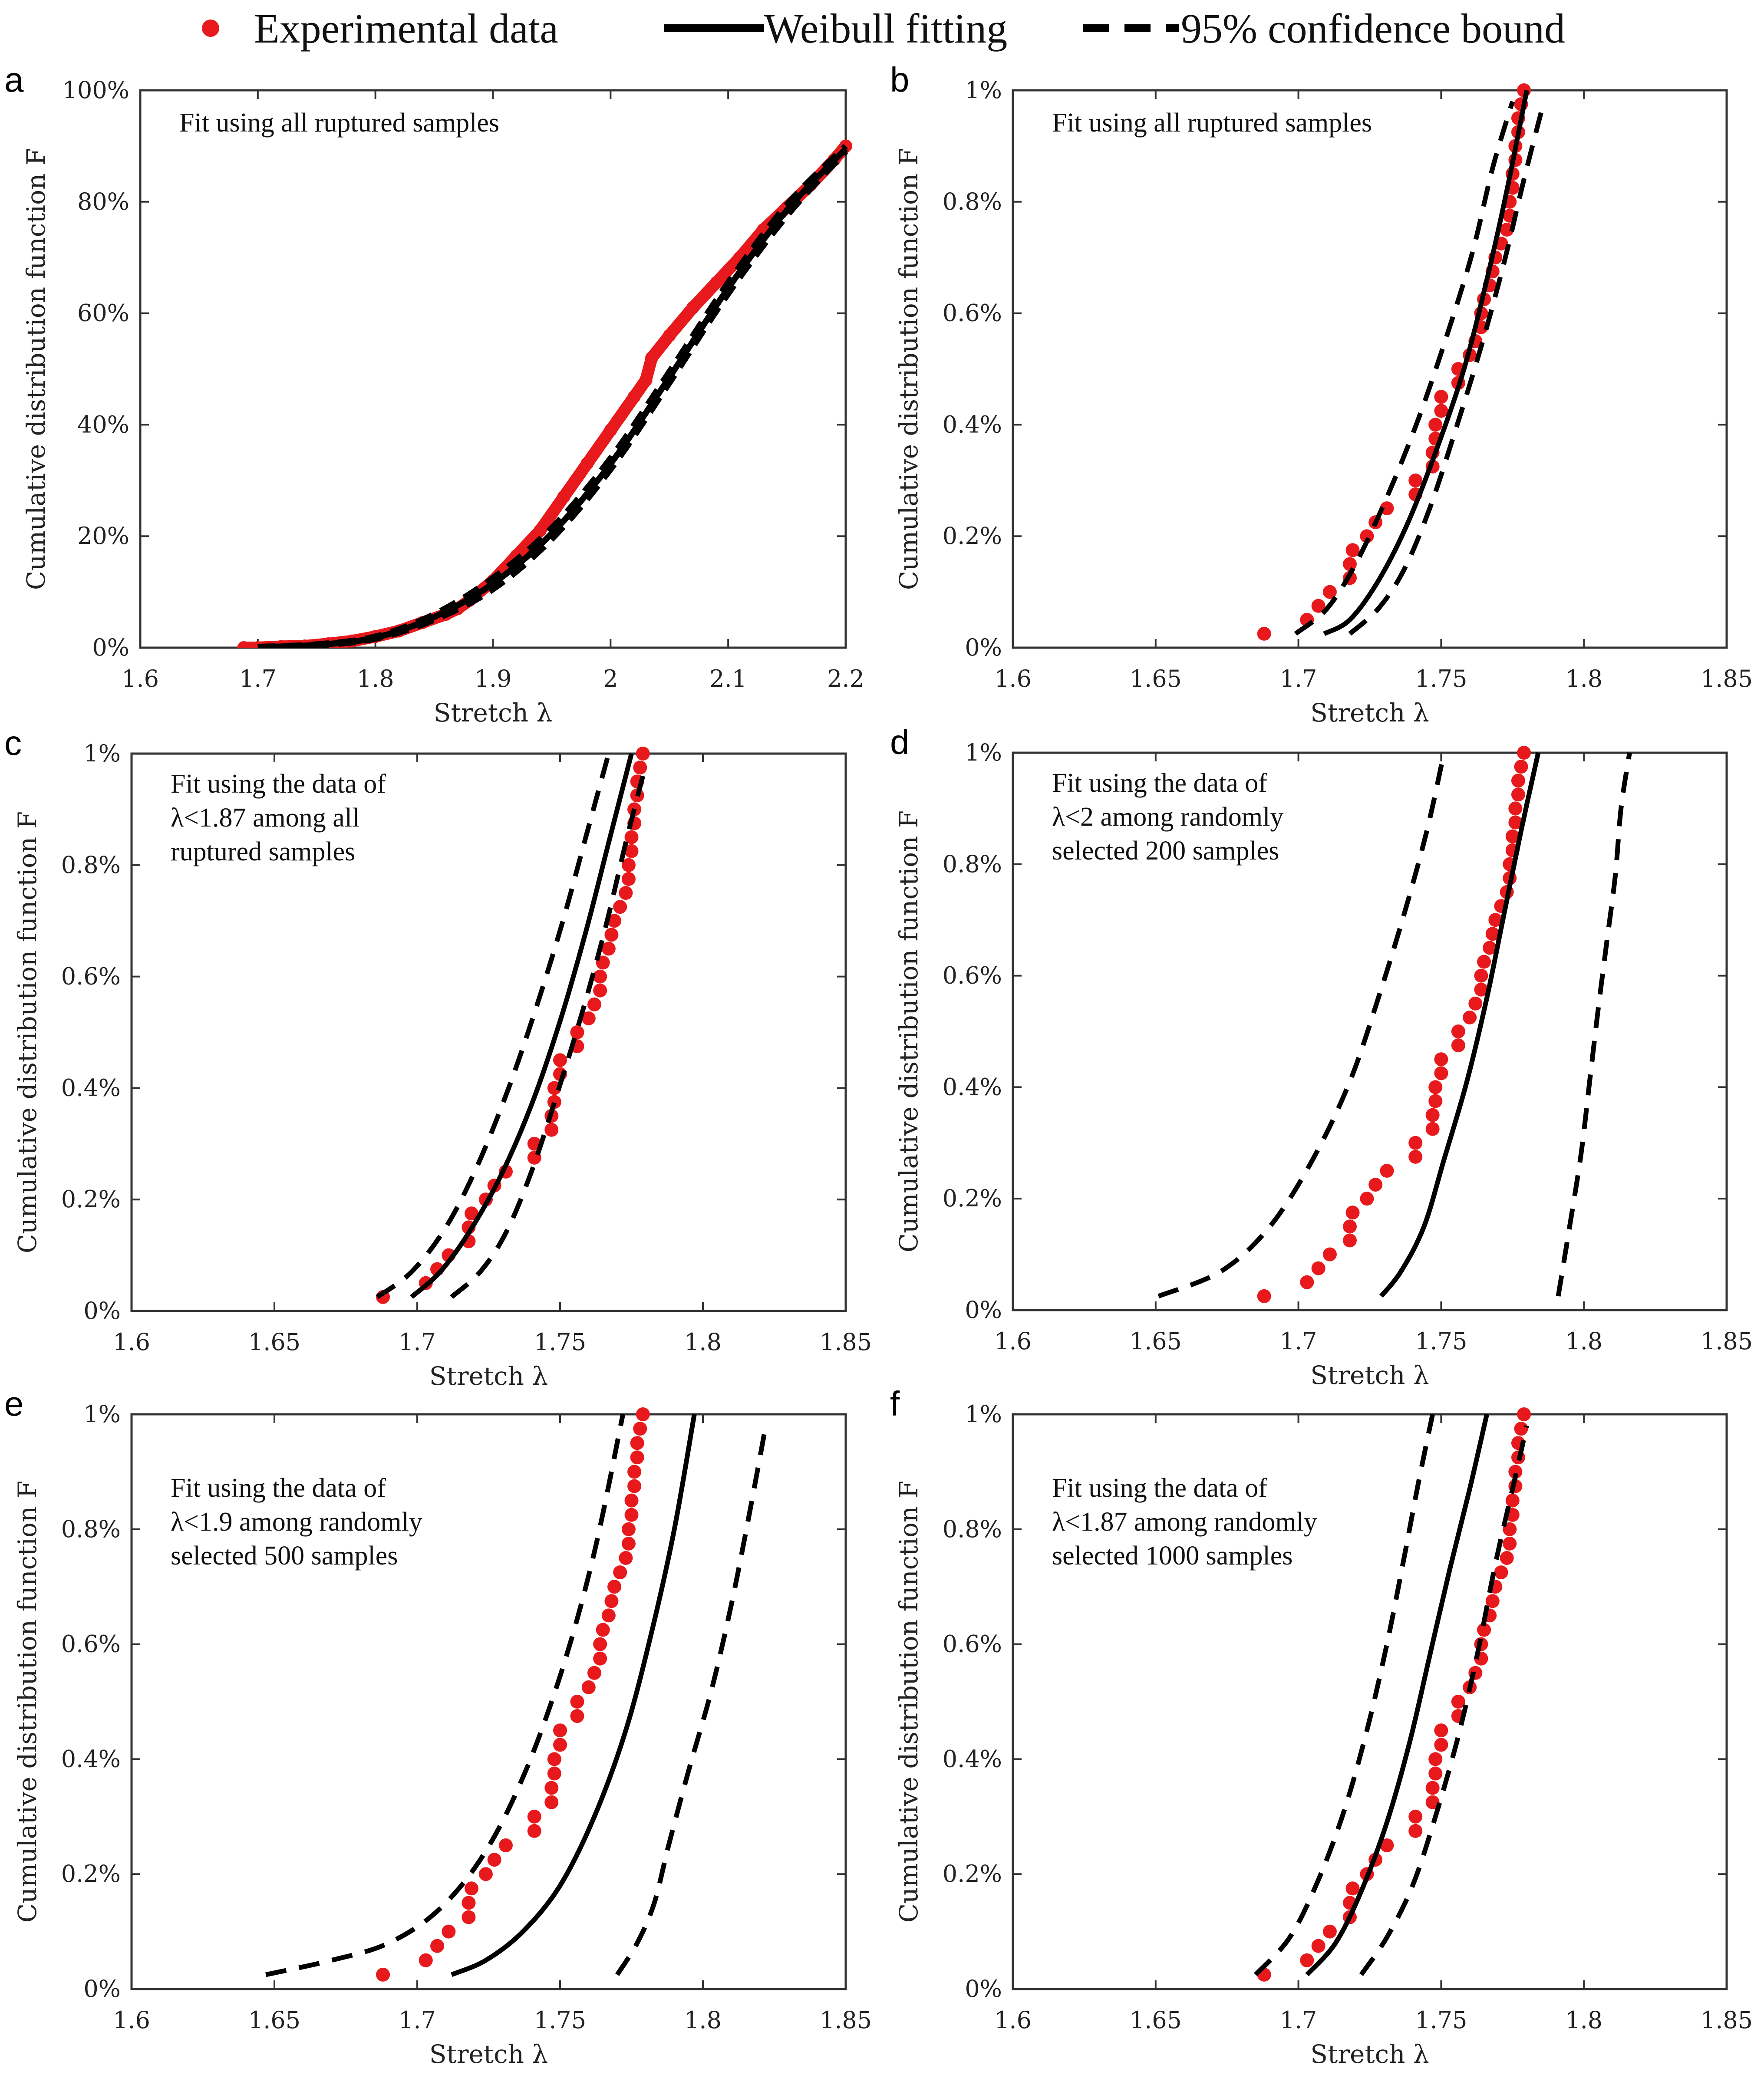  Describe the element at coordinates (1131, 28) in the screenshot. I see `dashed-line-marker-icon` at that location.